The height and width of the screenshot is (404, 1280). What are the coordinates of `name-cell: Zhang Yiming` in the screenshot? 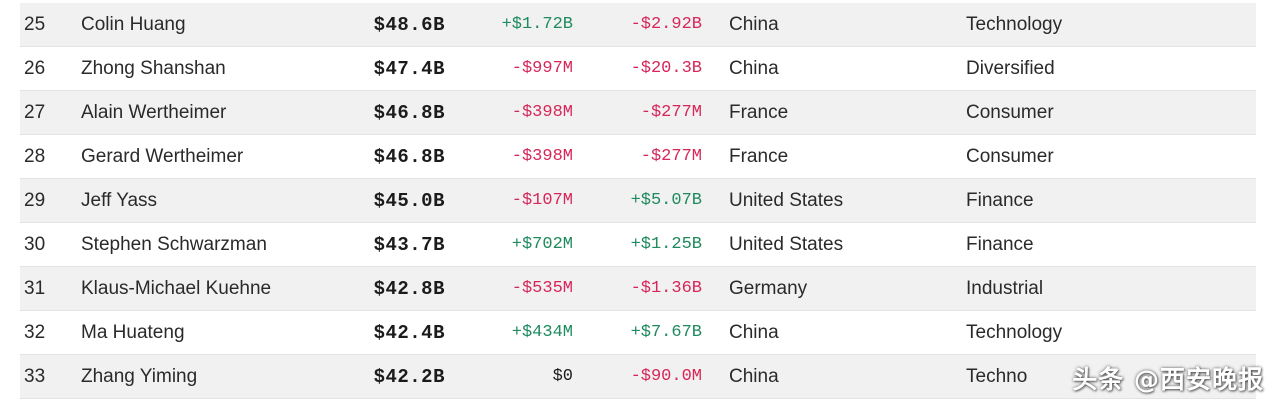 It's located at (139, 376).